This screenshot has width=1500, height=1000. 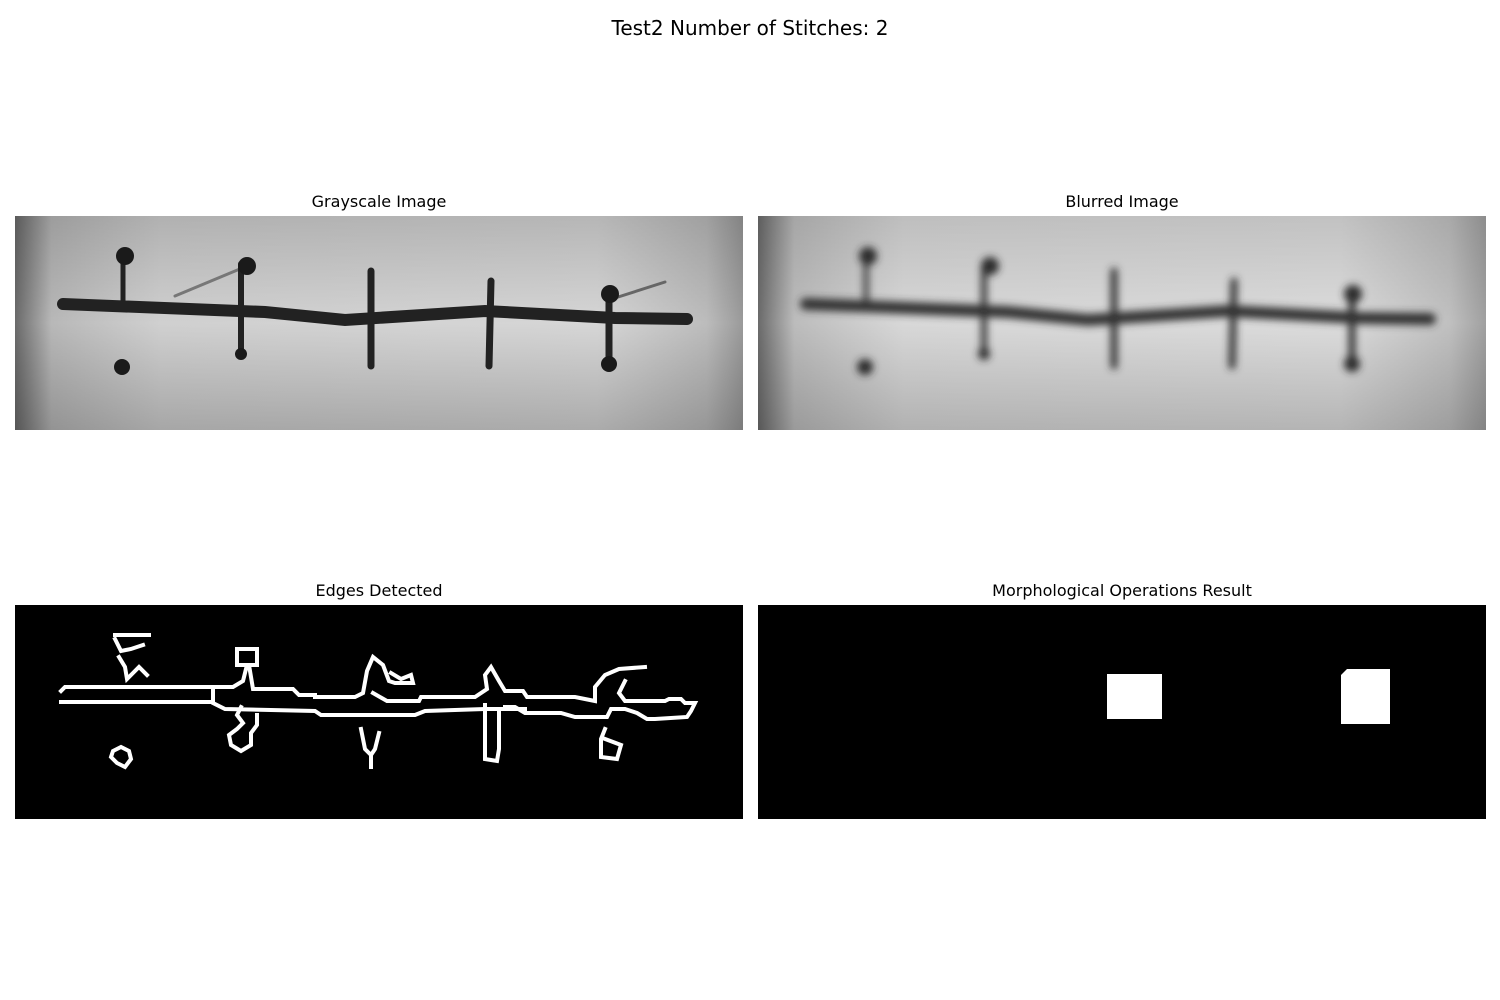 What do you see at coordinates (1122, 590) in the screenshot?
I see `morphology-panel-title: Morphological Operations Result` at bounding box center [1122, 590].